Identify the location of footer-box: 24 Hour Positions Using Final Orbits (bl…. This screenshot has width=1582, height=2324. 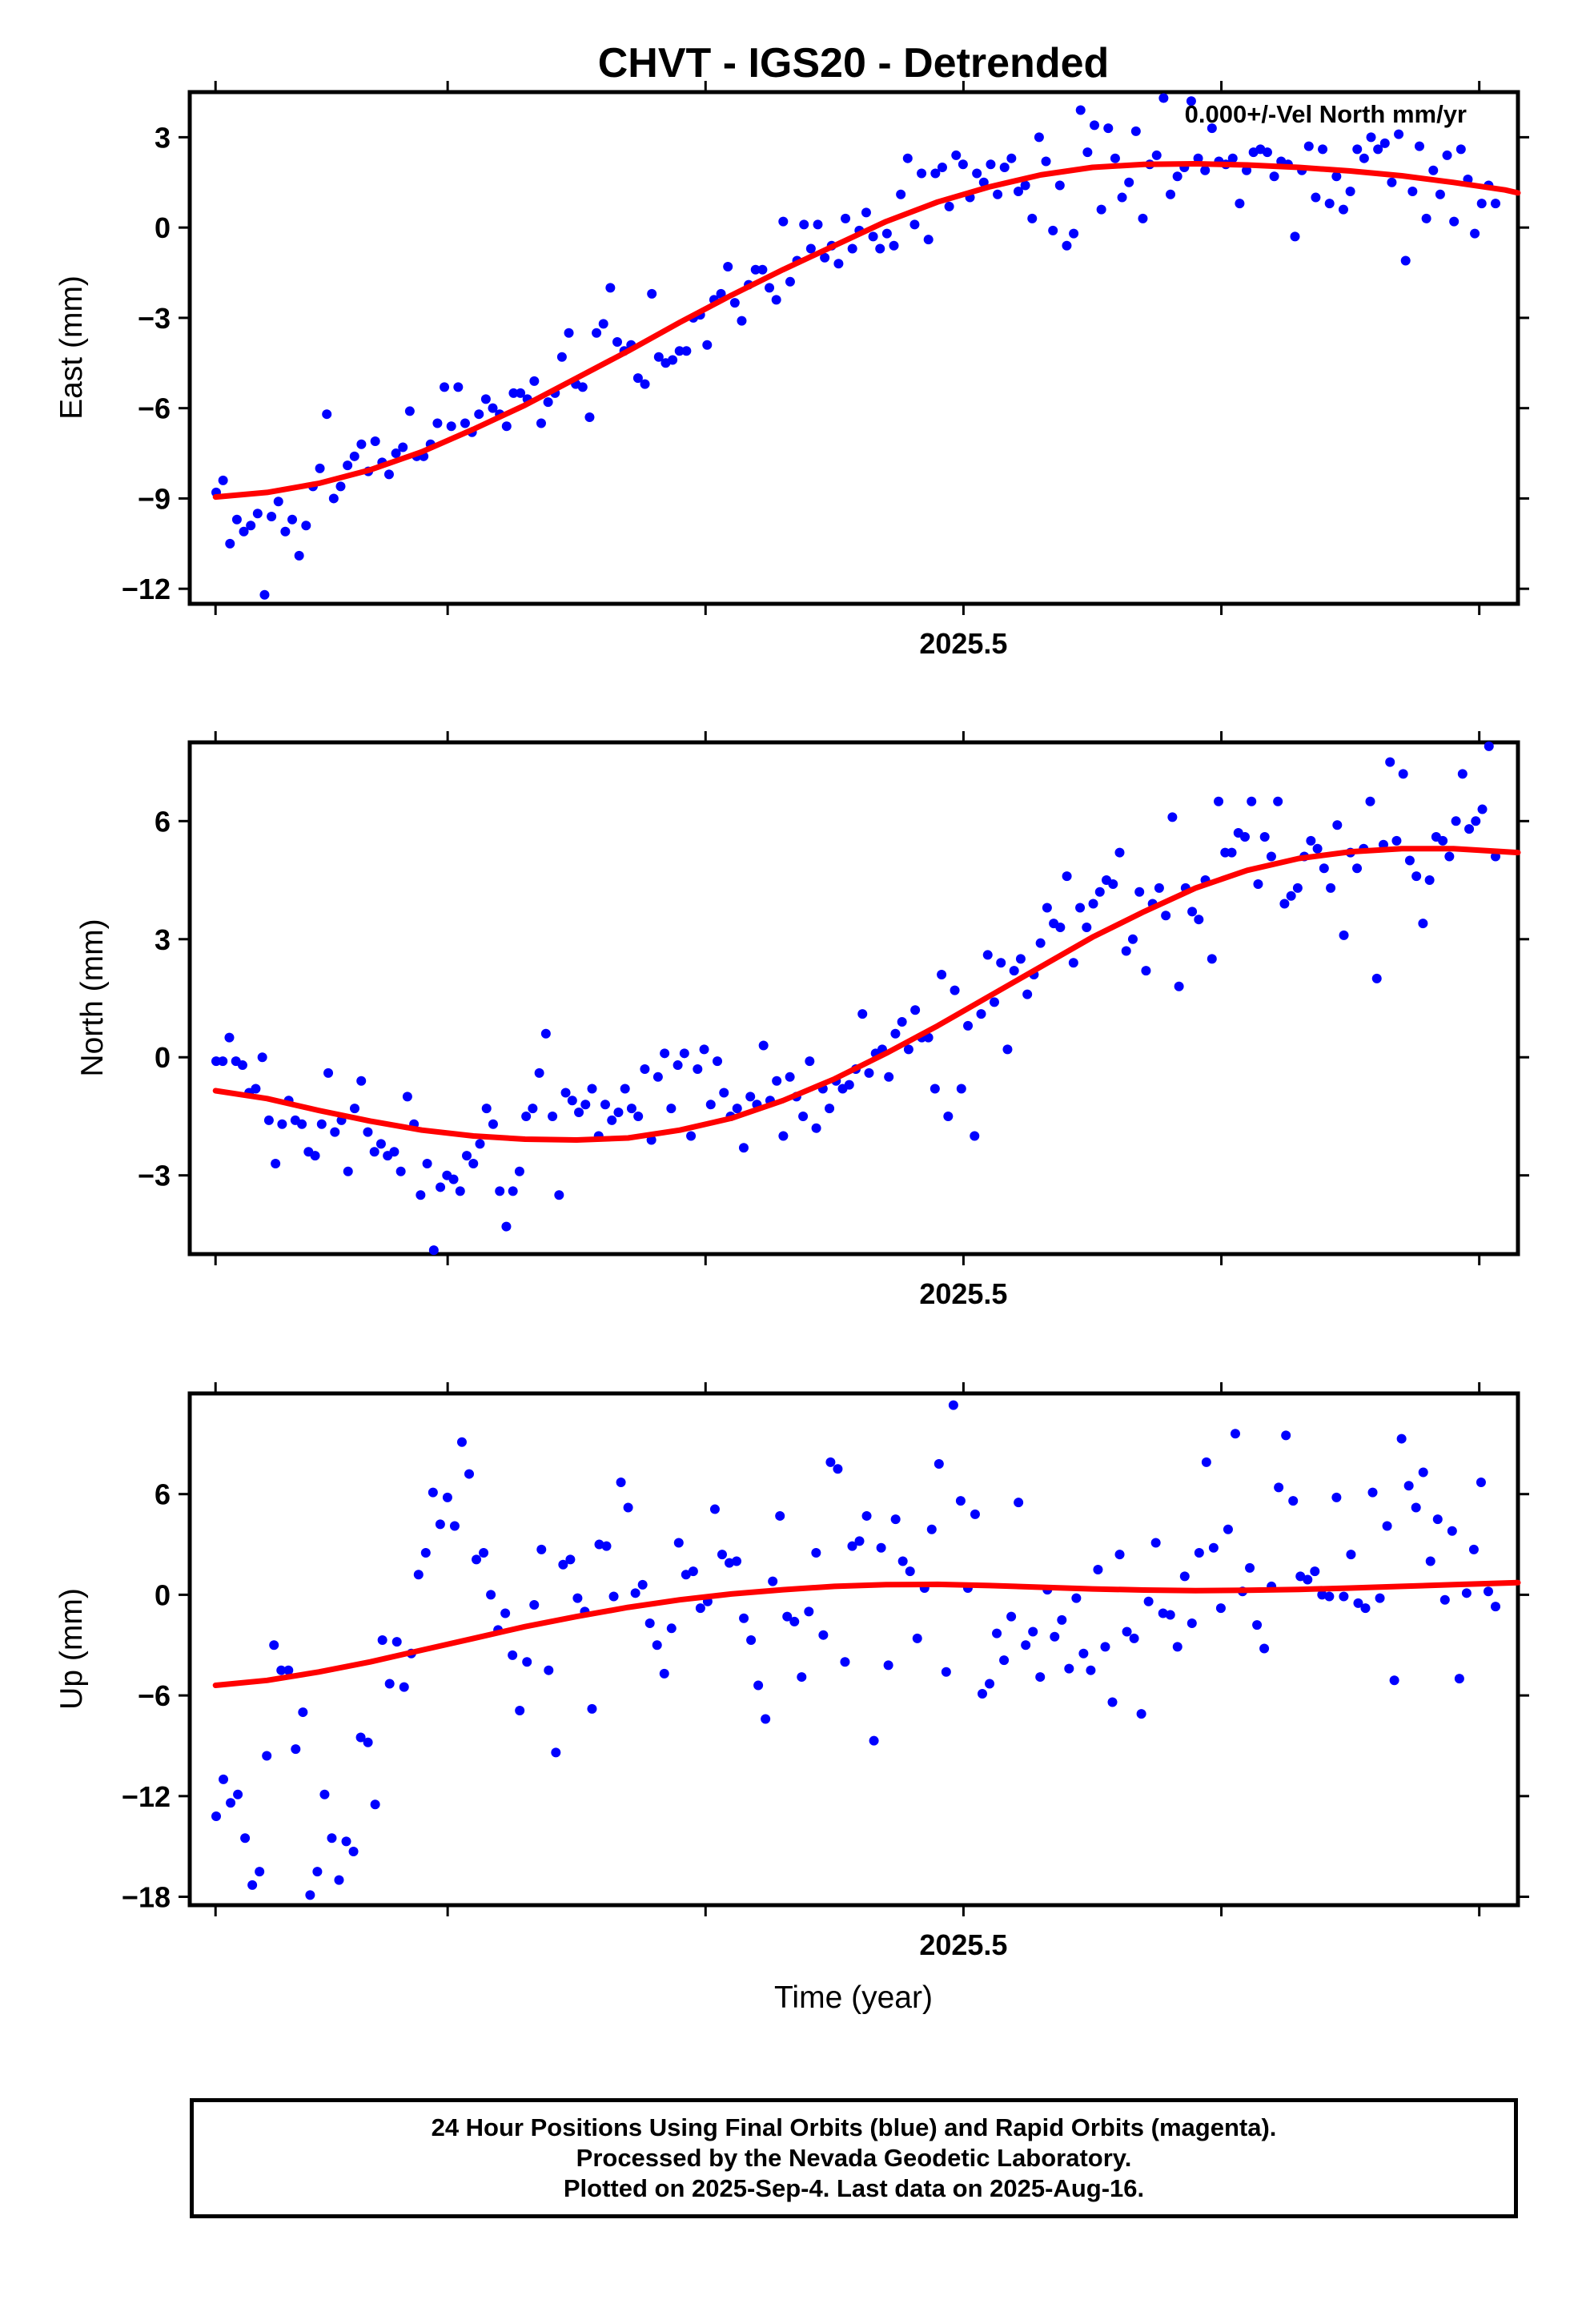
(854, 2158).